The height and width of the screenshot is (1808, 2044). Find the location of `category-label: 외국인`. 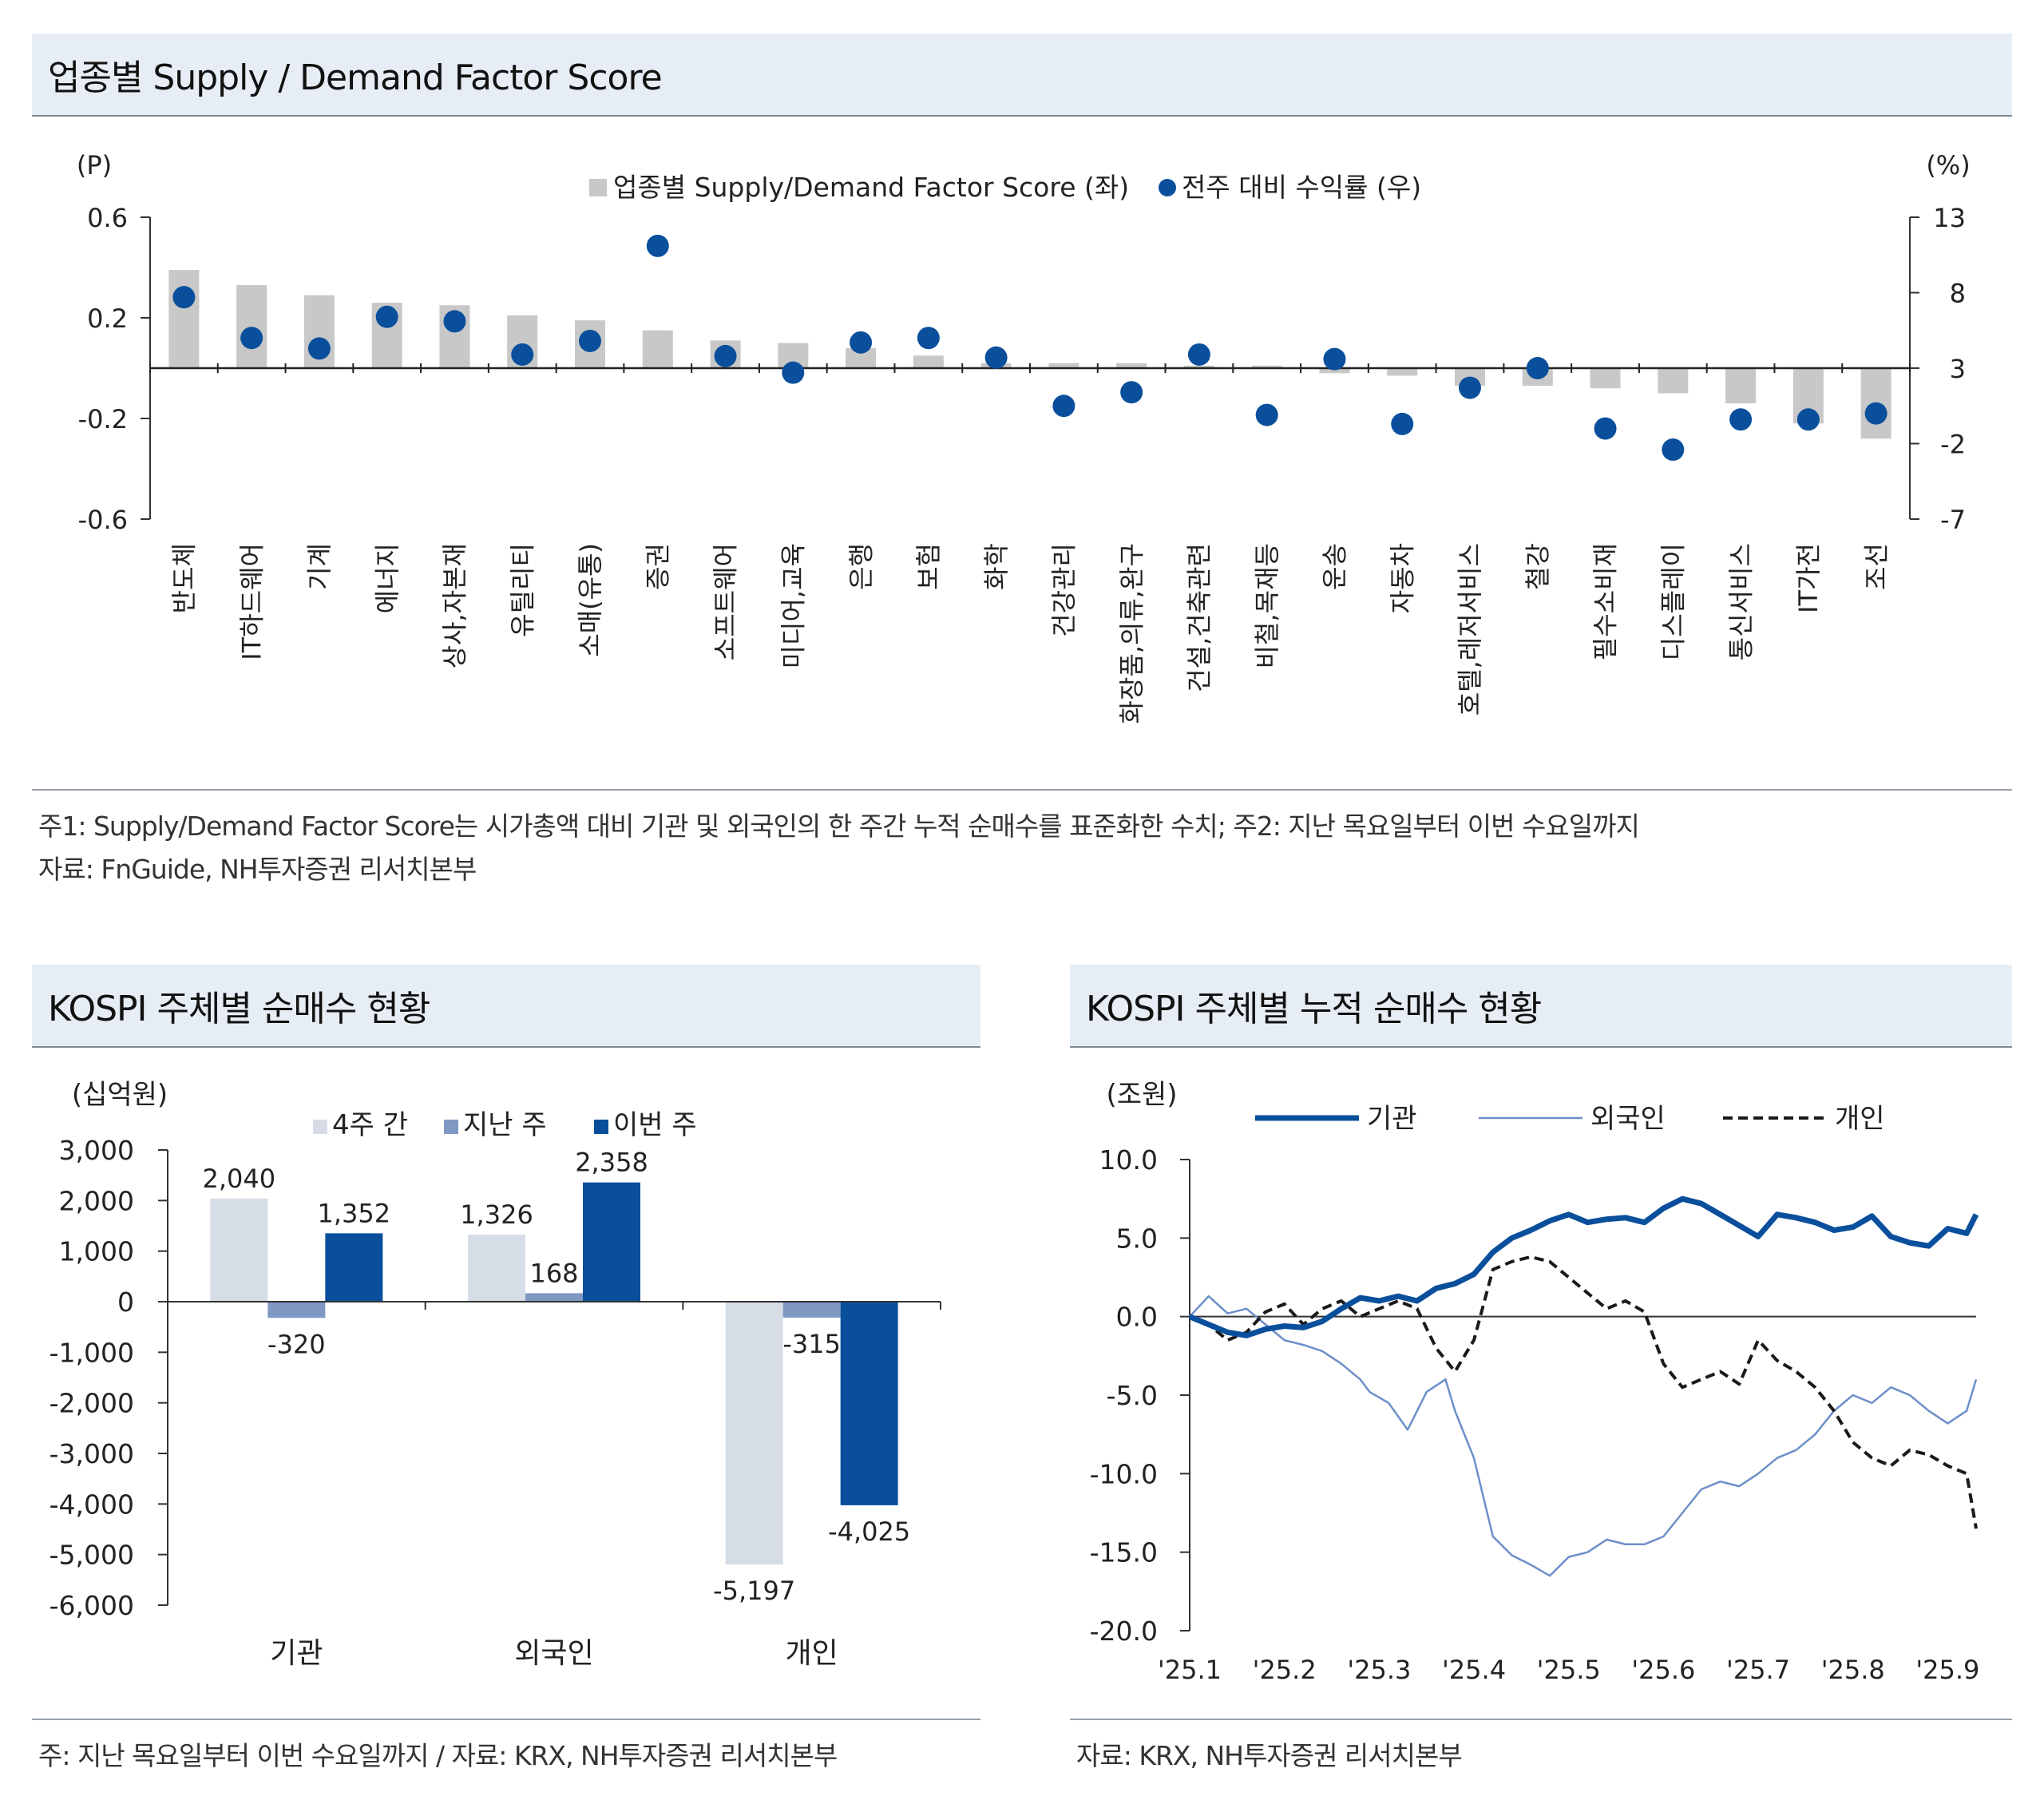

category-label: 외국인 is located at coordinates (553, 1653).